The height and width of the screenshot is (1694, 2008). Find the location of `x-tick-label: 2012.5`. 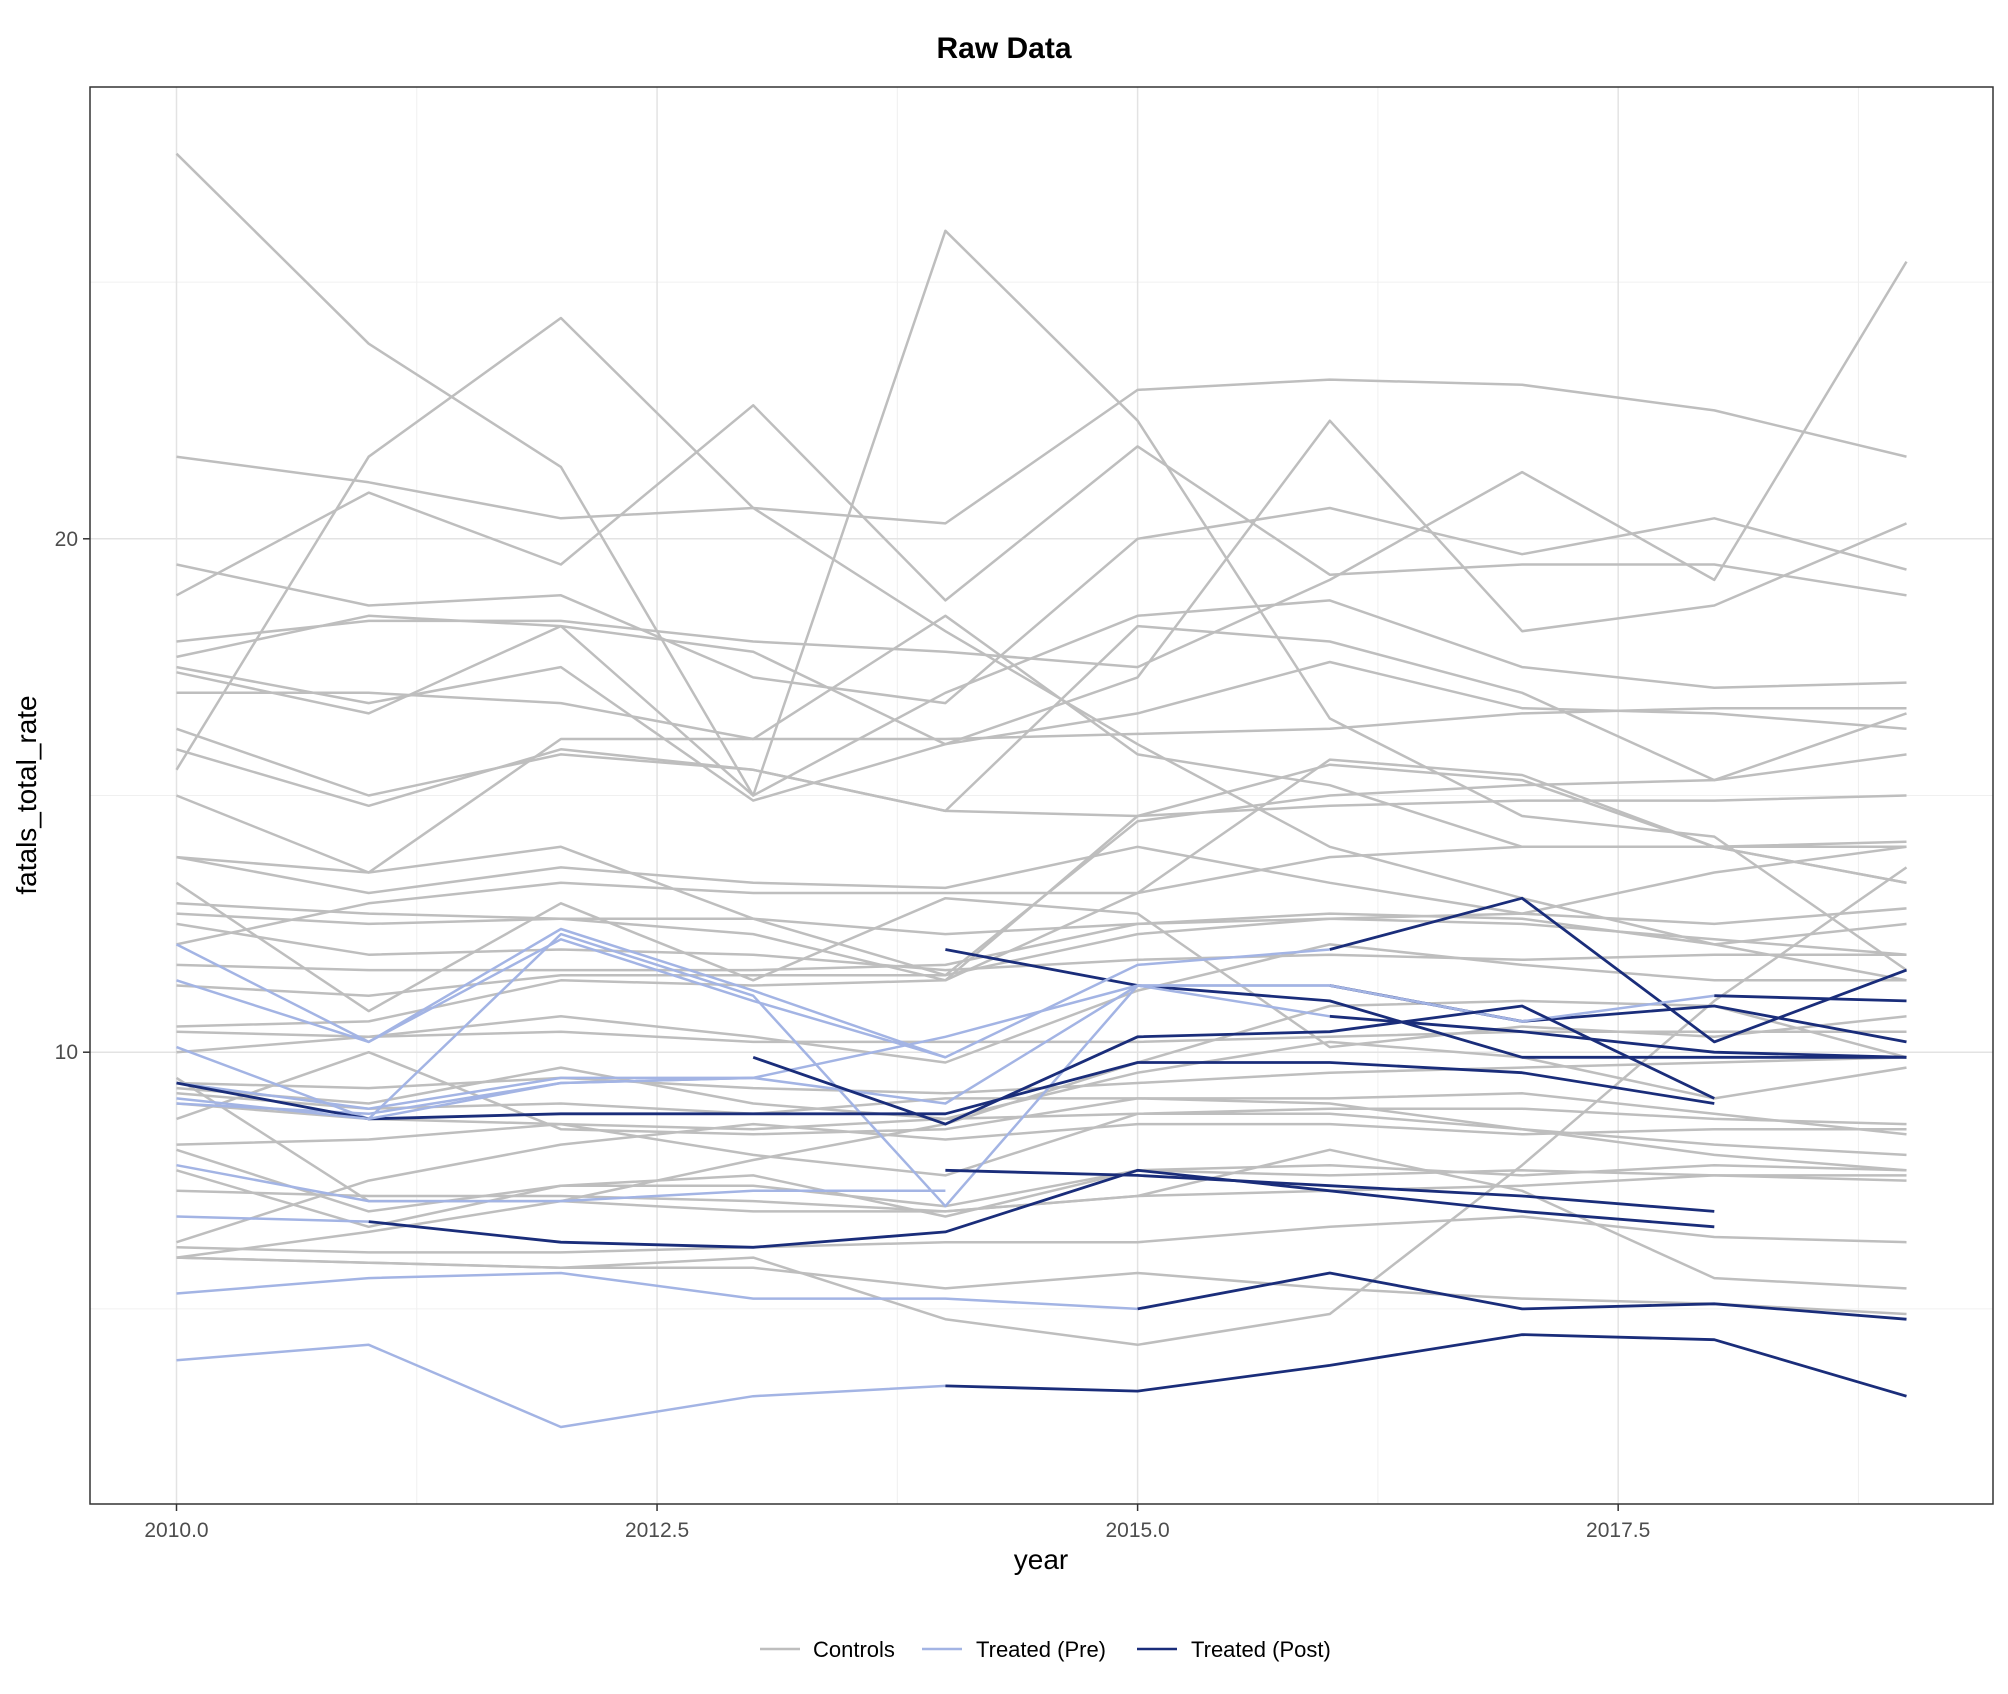

x-tick-label: 2012.5 is located at coordinates (657, 1530).